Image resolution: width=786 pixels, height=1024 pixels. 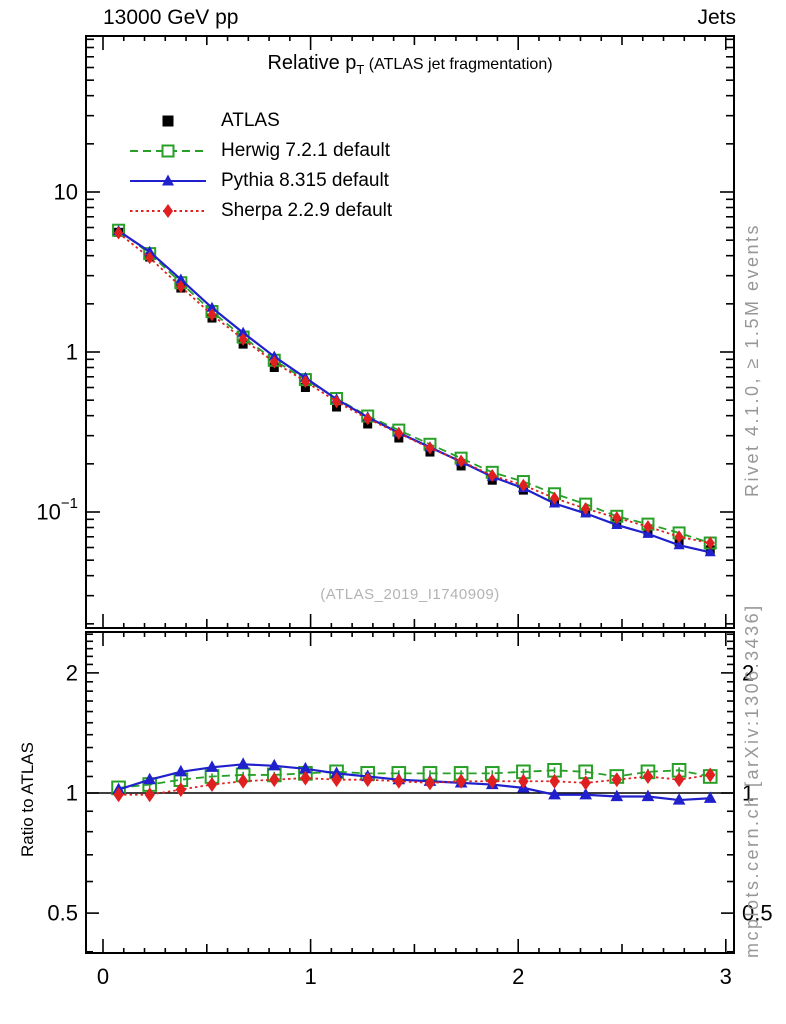 I want to click on legend-marker-atlas-icon, so click(x=168, y=121).